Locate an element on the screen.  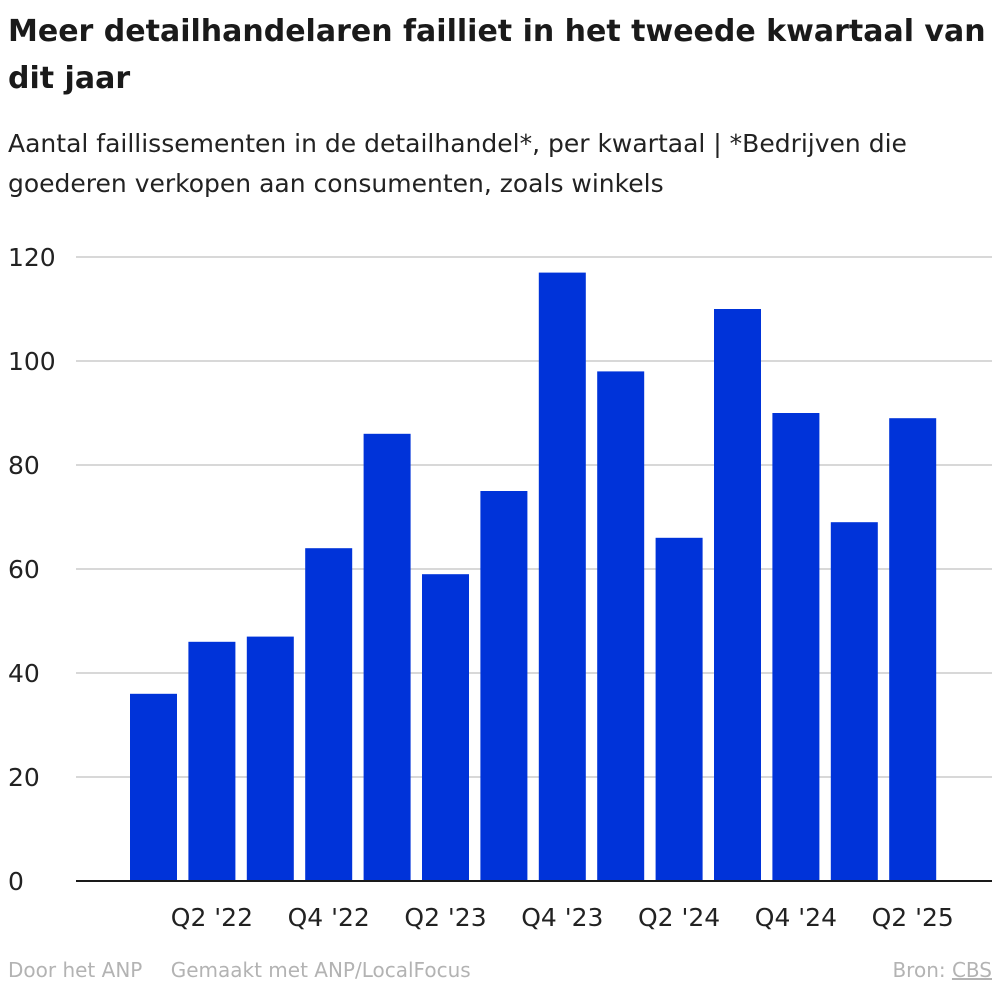
source-attribution: Bron: CBS is located at coordinates (942, 970).